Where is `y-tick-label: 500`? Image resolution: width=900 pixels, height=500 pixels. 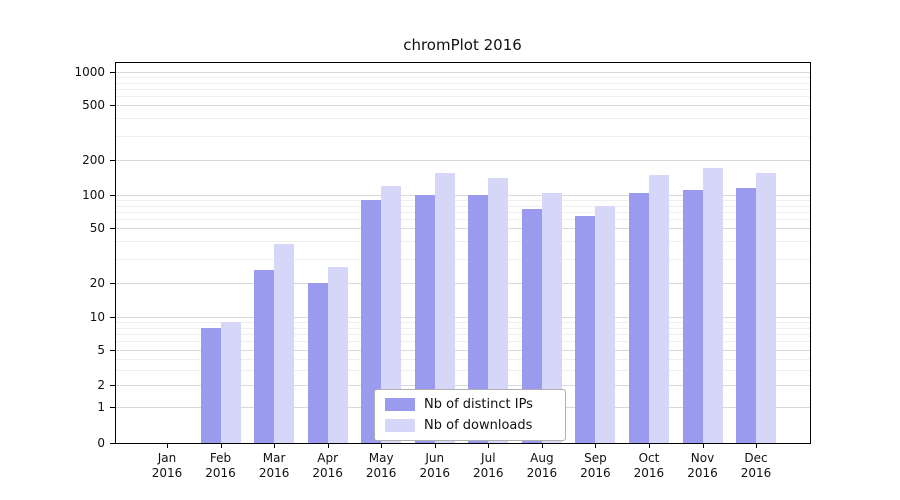
y-tick-label: 500 is located at coordinates (93, 105).